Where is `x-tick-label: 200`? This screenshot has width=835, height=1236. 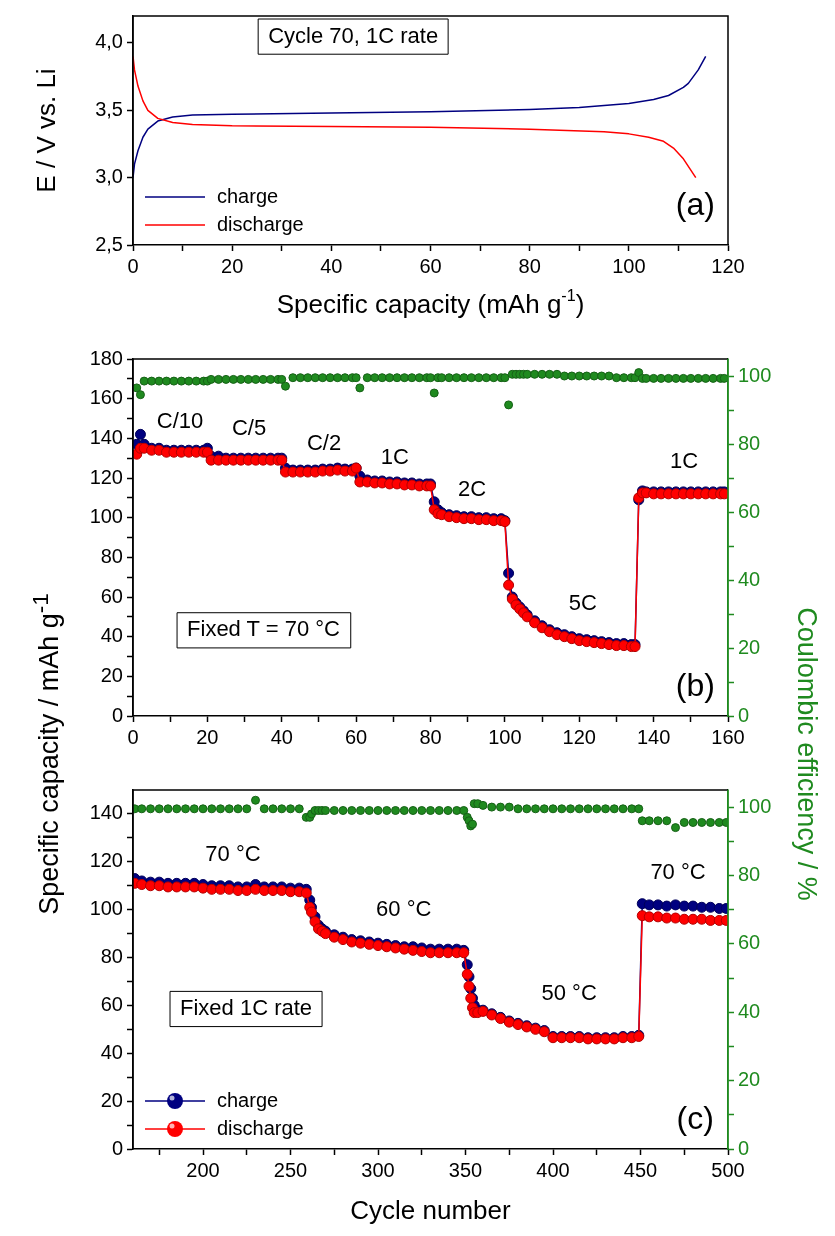 x-tick-label: 200 is located at coordinates (203, 1169).